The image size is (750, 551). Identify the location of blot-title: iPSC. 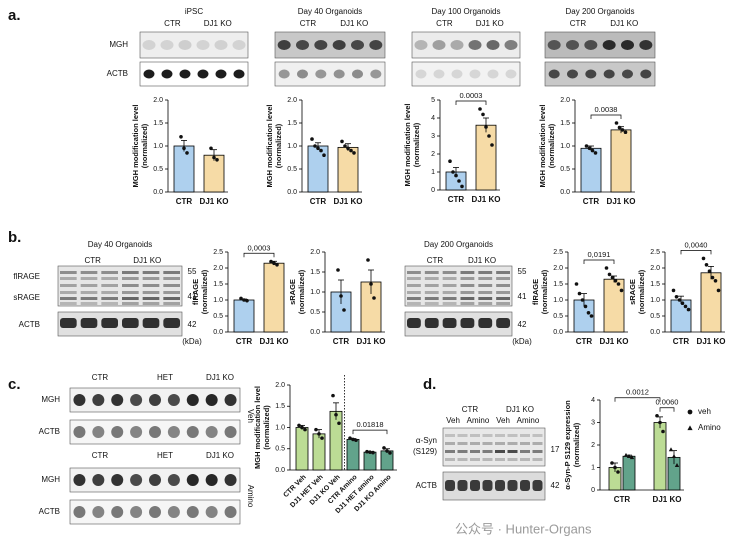
(194, 11).